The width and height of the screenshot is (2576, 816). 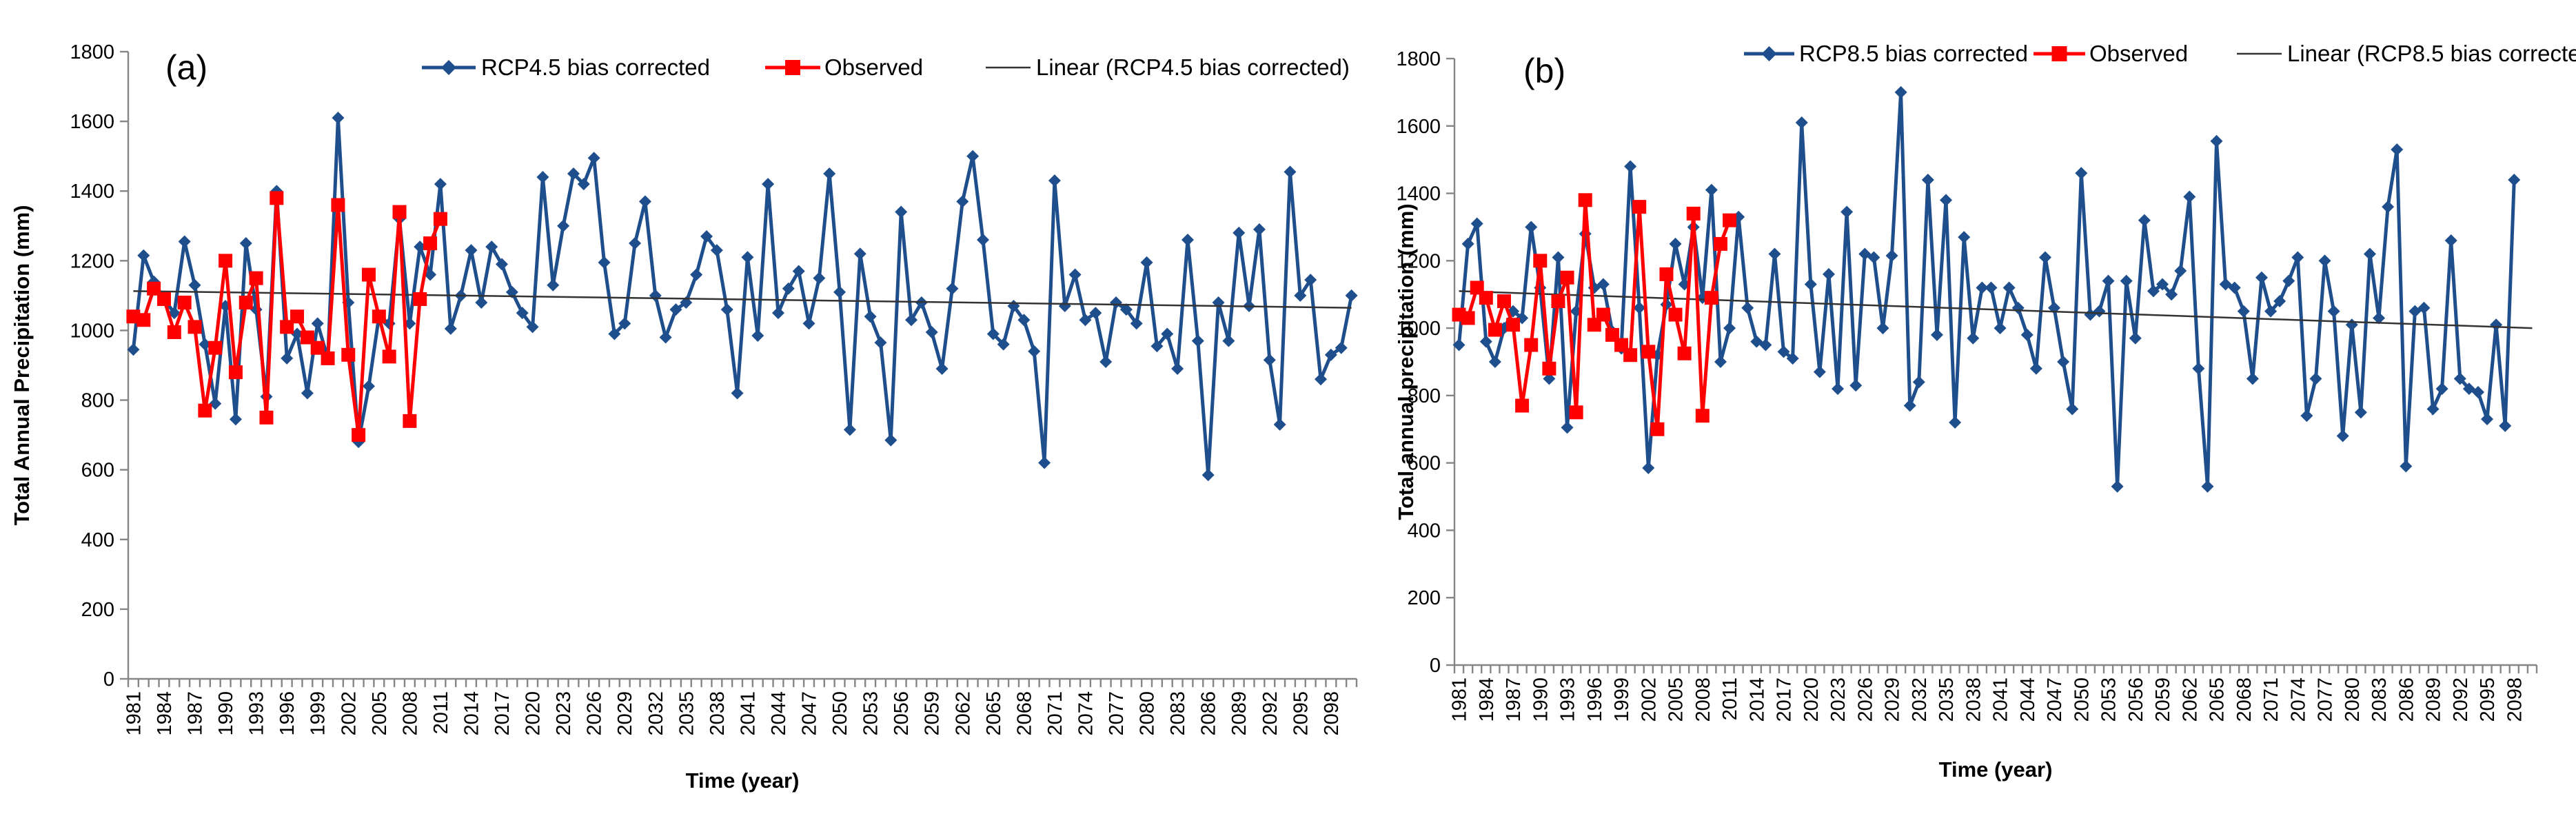 I want to click on x-tick-label-a: 2023, so click(x=564, y=713).